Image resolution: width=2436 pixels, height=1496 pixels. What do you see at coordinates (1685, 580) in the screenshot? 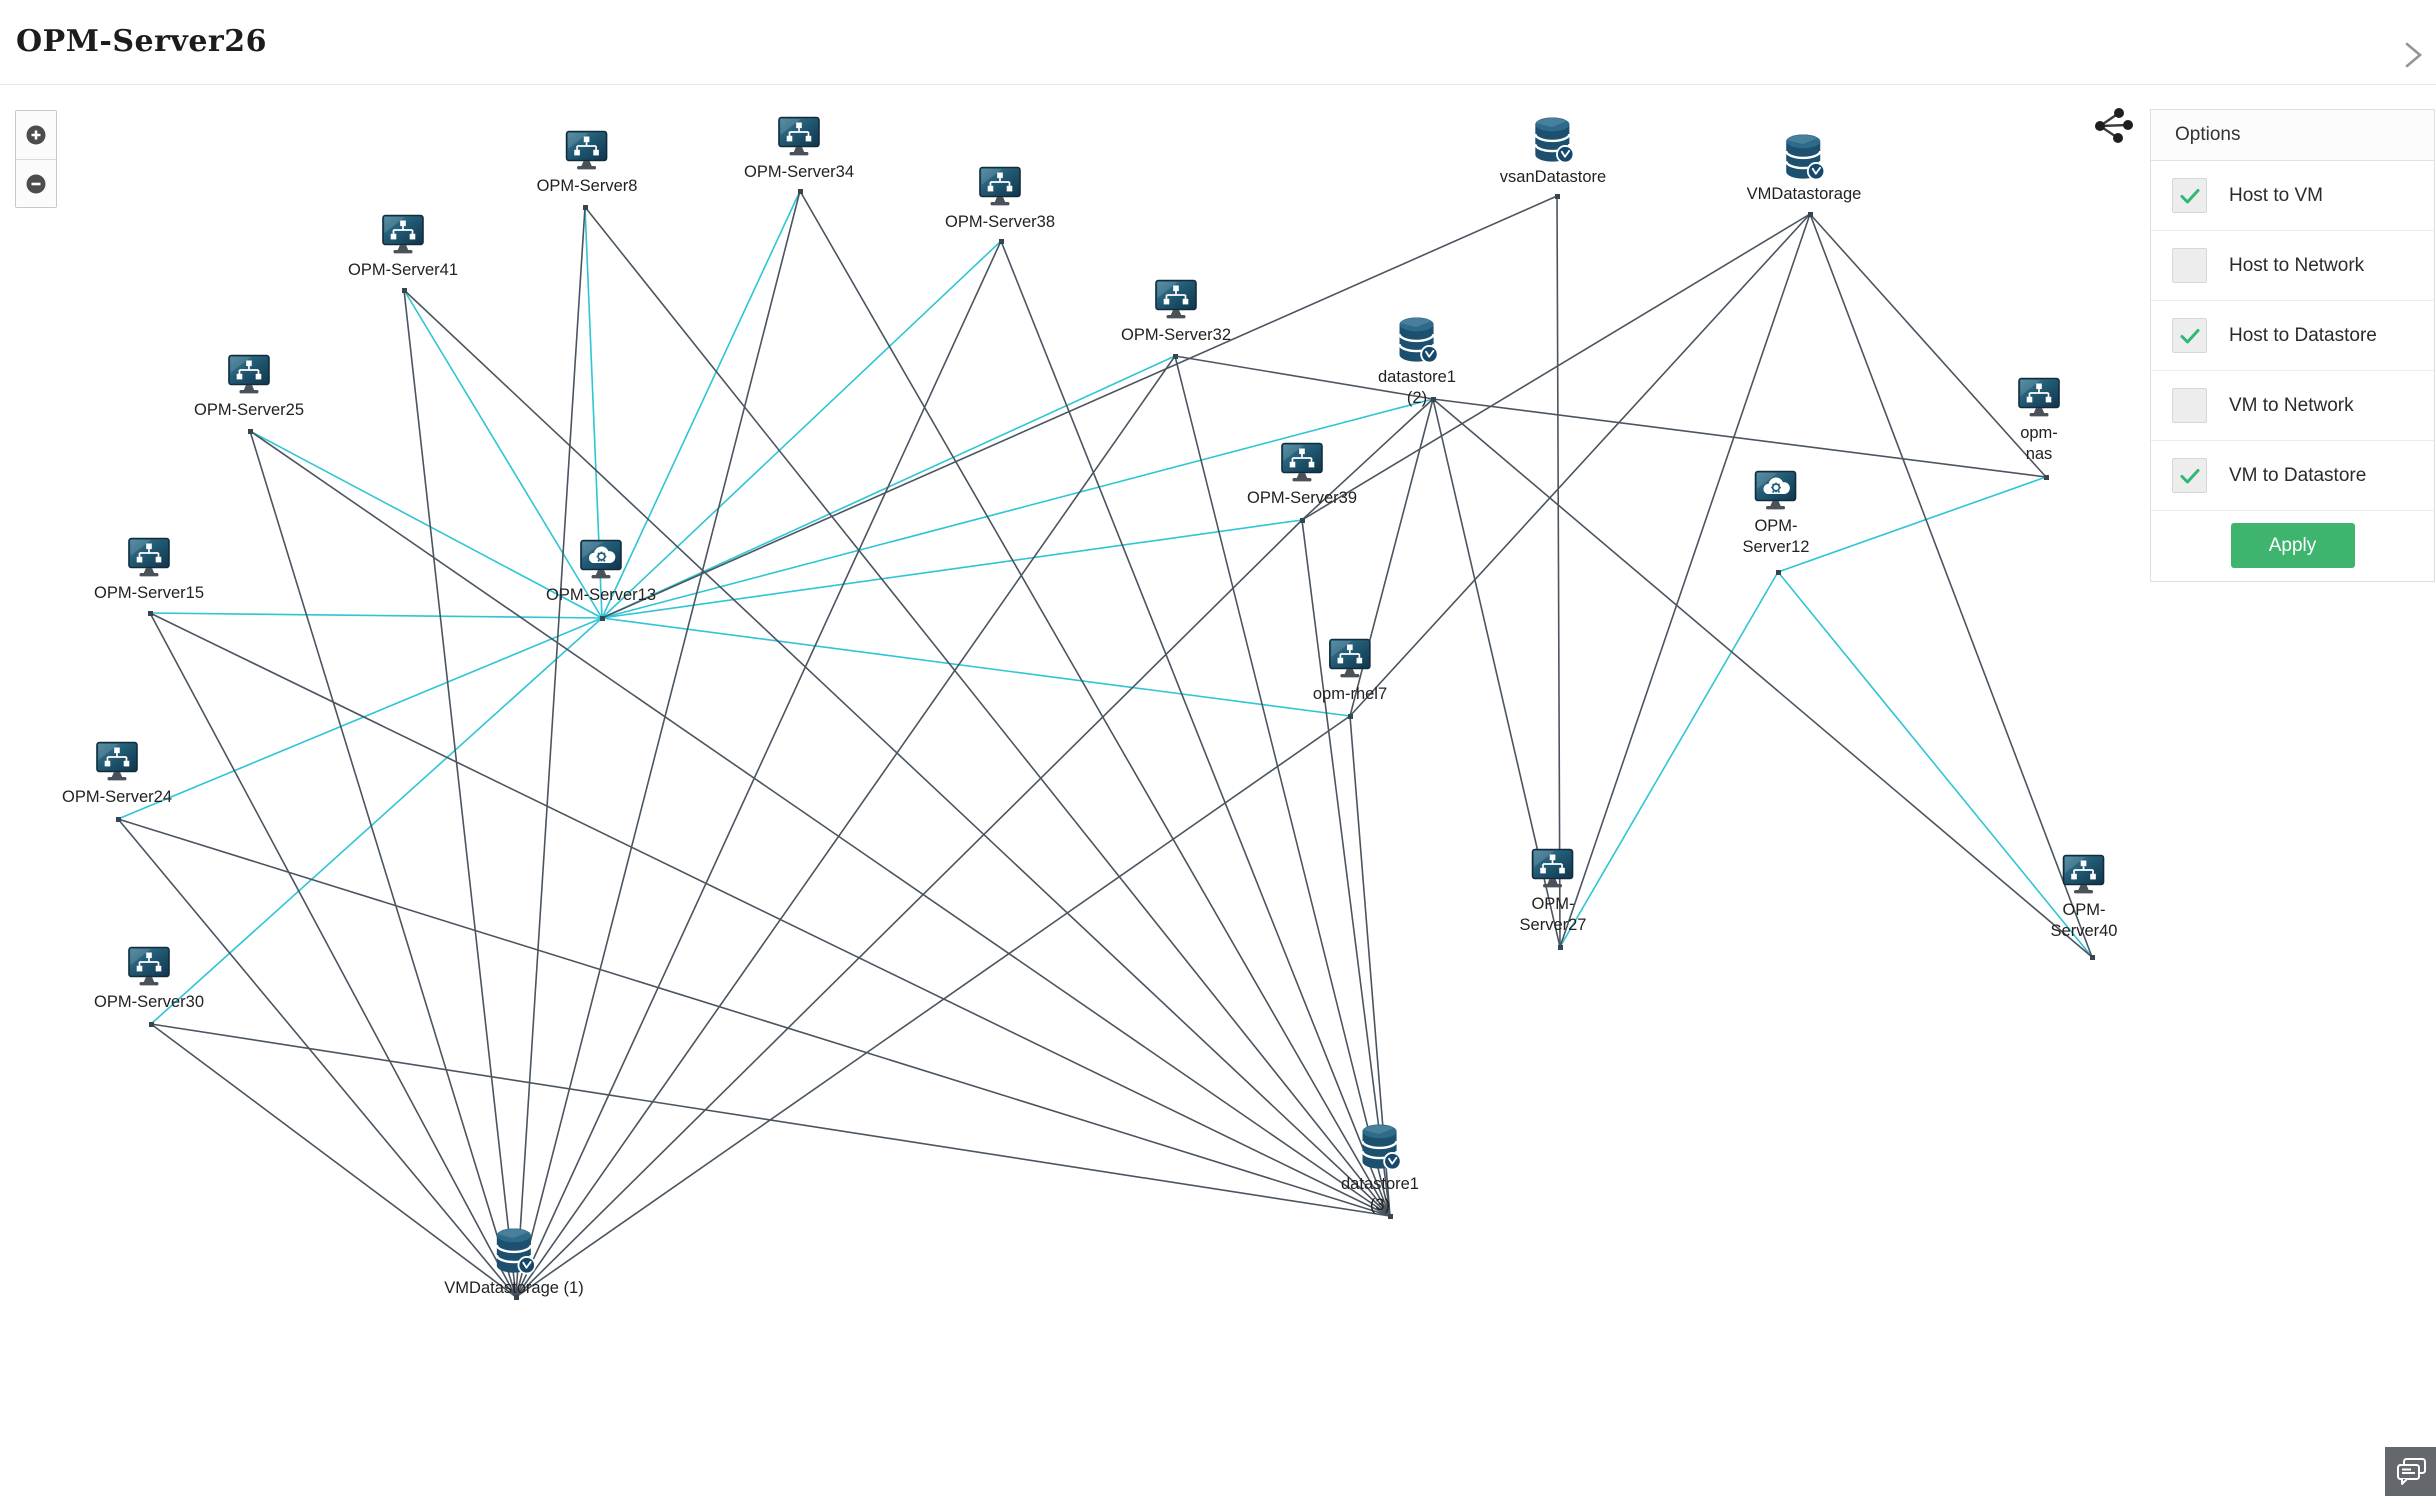
I see `edge-vmds-s27` at bounding box center [1685, 580].